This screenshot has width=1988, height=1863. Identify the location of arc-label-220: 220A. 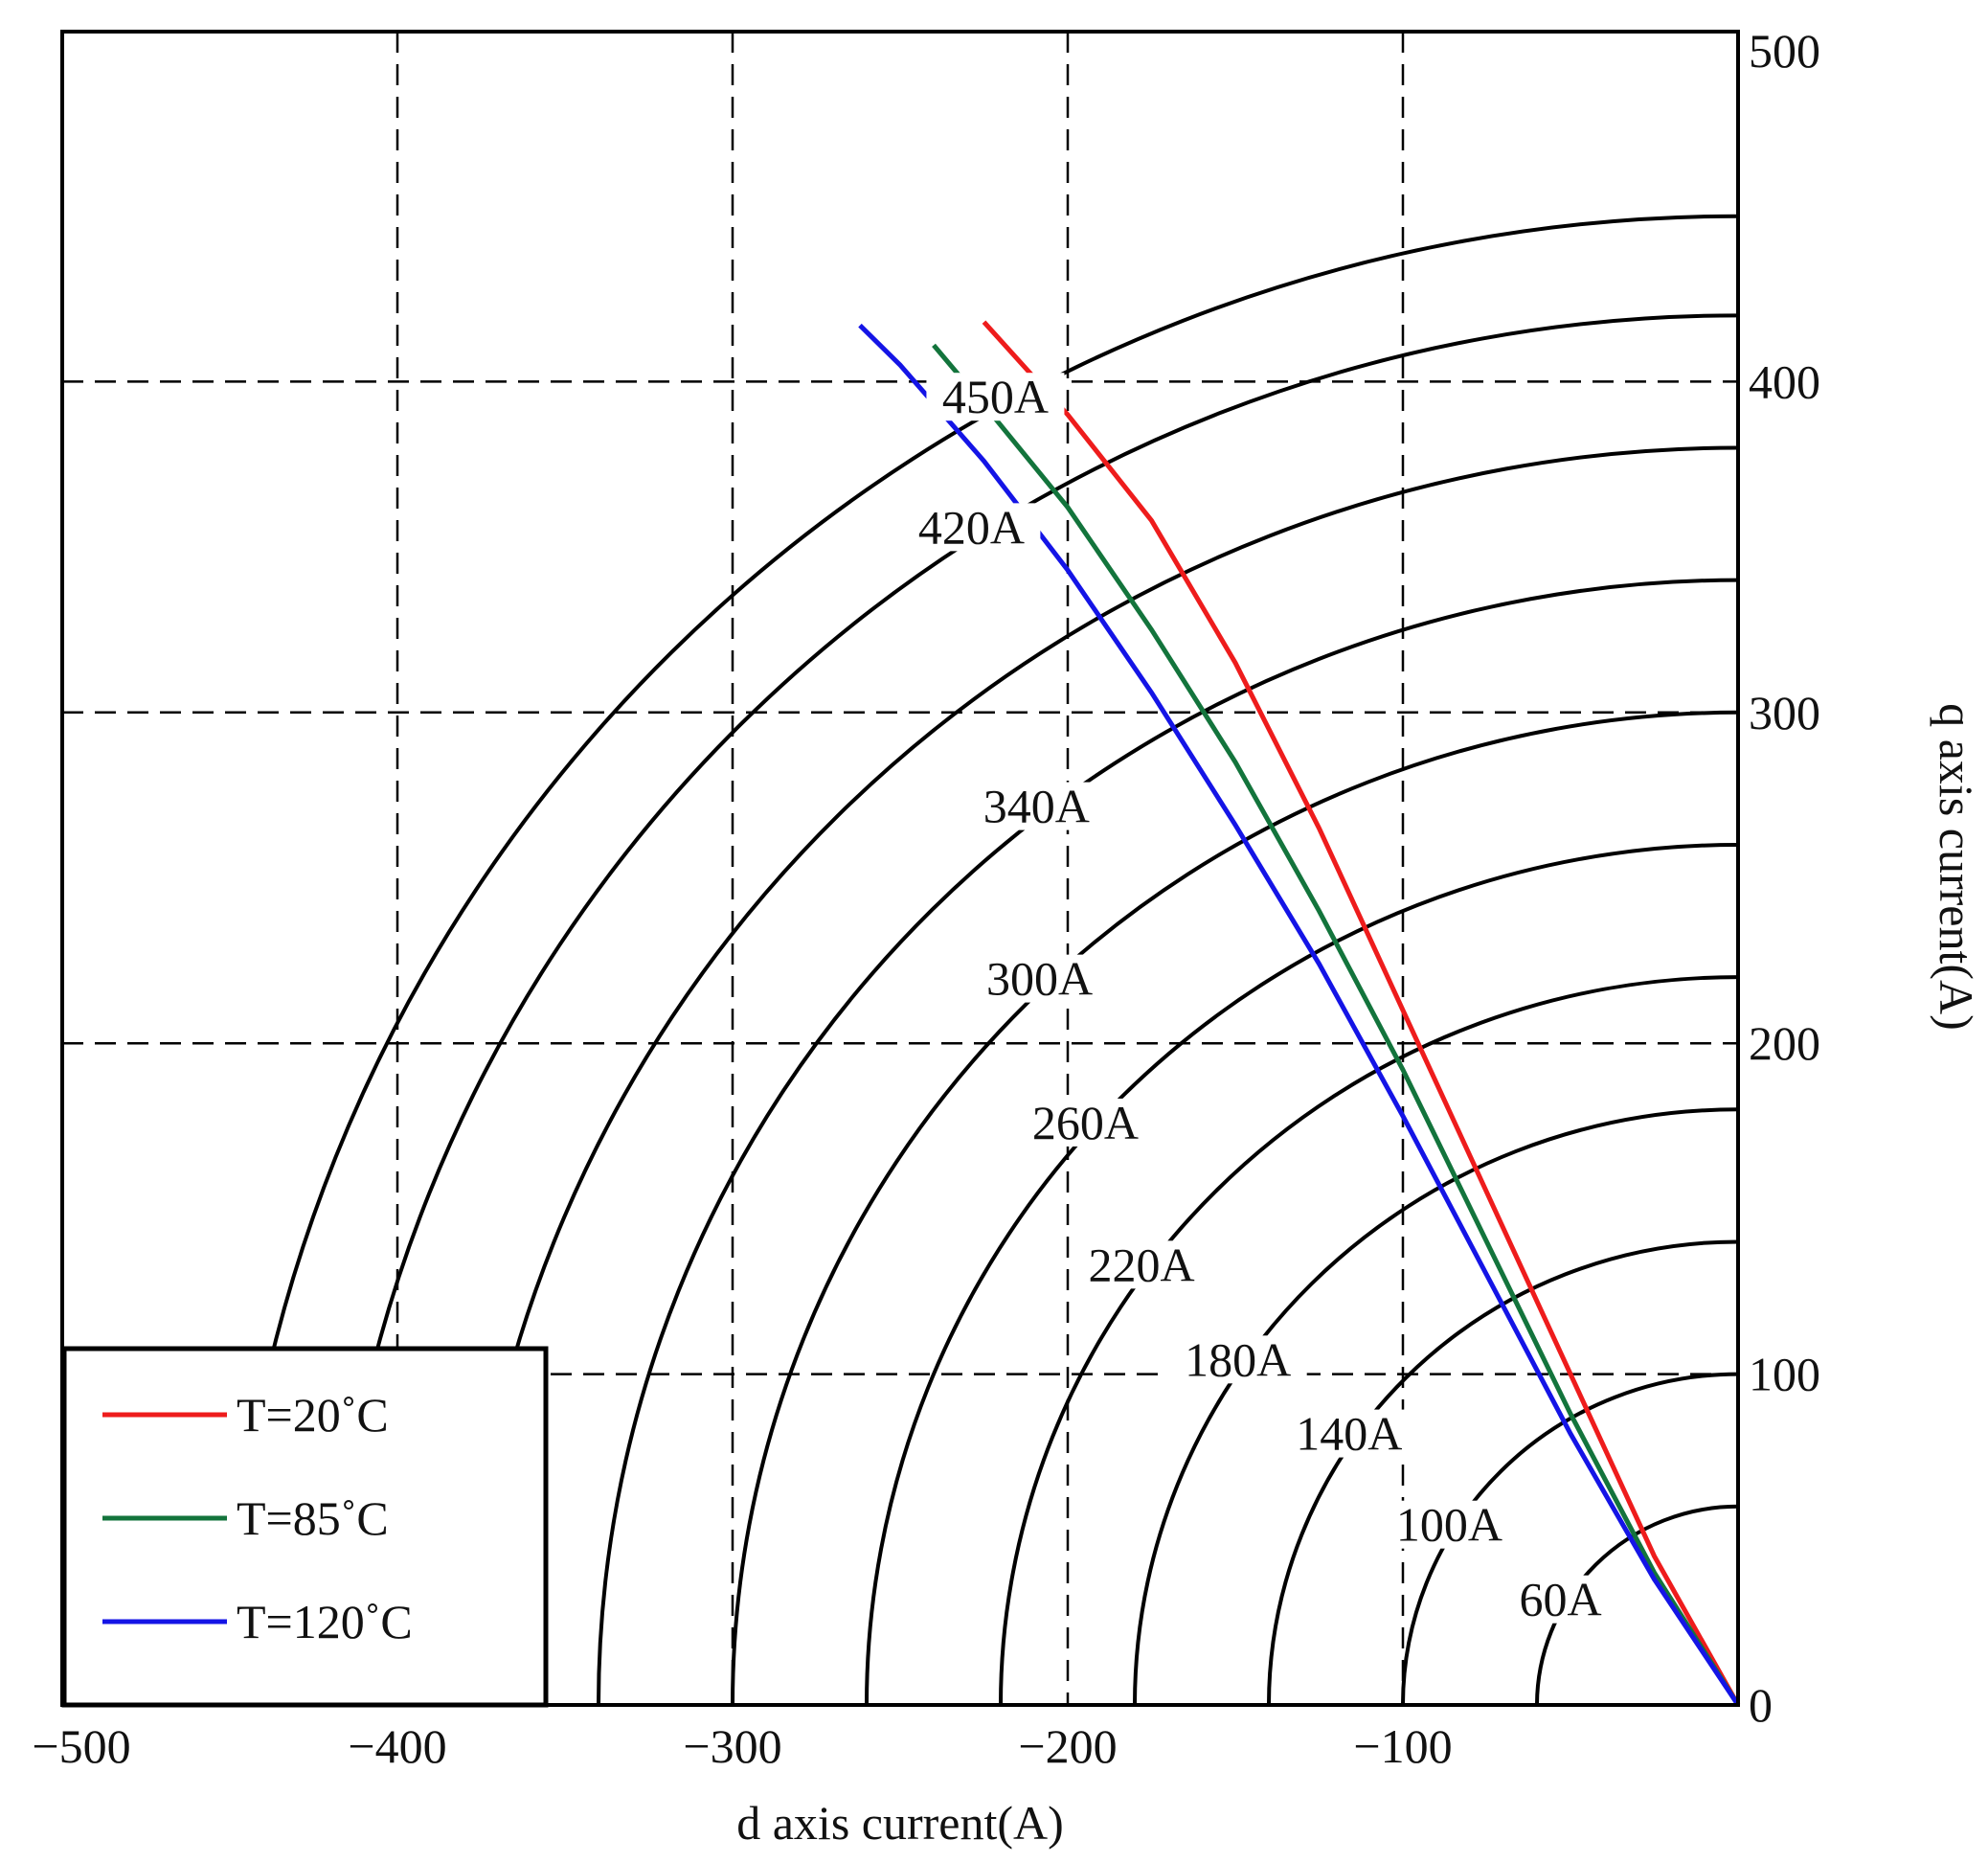
(1142, 1264).